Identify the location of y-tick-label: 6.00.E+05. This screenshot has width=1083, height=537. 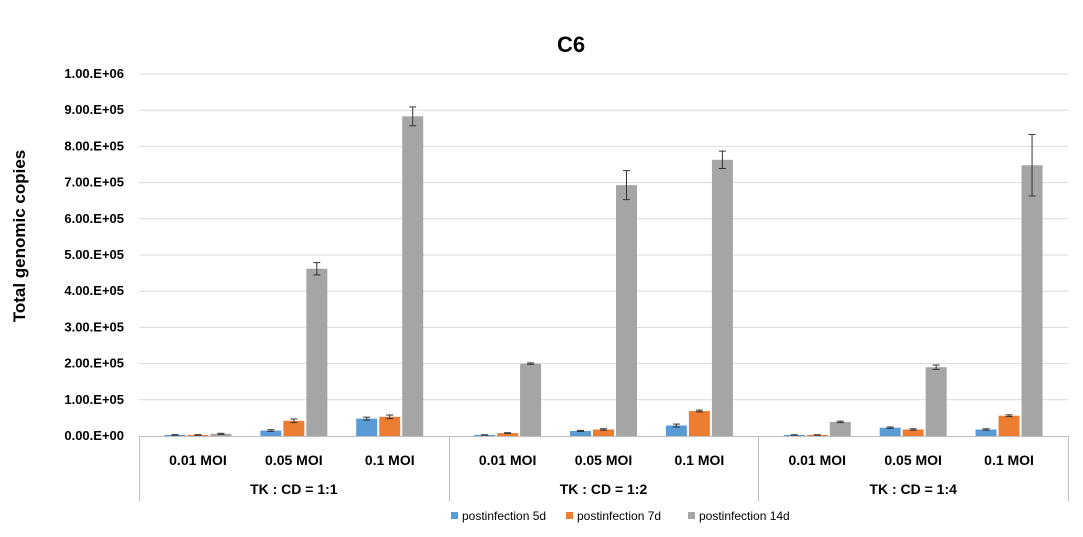
(94, 218).